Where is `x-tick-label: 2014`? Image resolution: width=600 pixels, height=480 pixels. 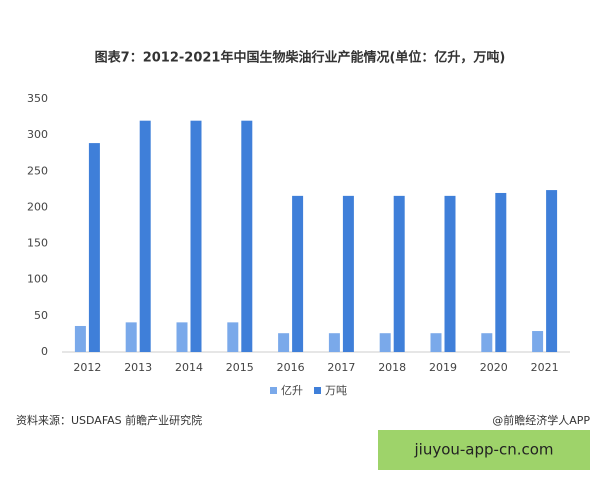 x-tick-label: 2014 is located at coordinates (189, 367).